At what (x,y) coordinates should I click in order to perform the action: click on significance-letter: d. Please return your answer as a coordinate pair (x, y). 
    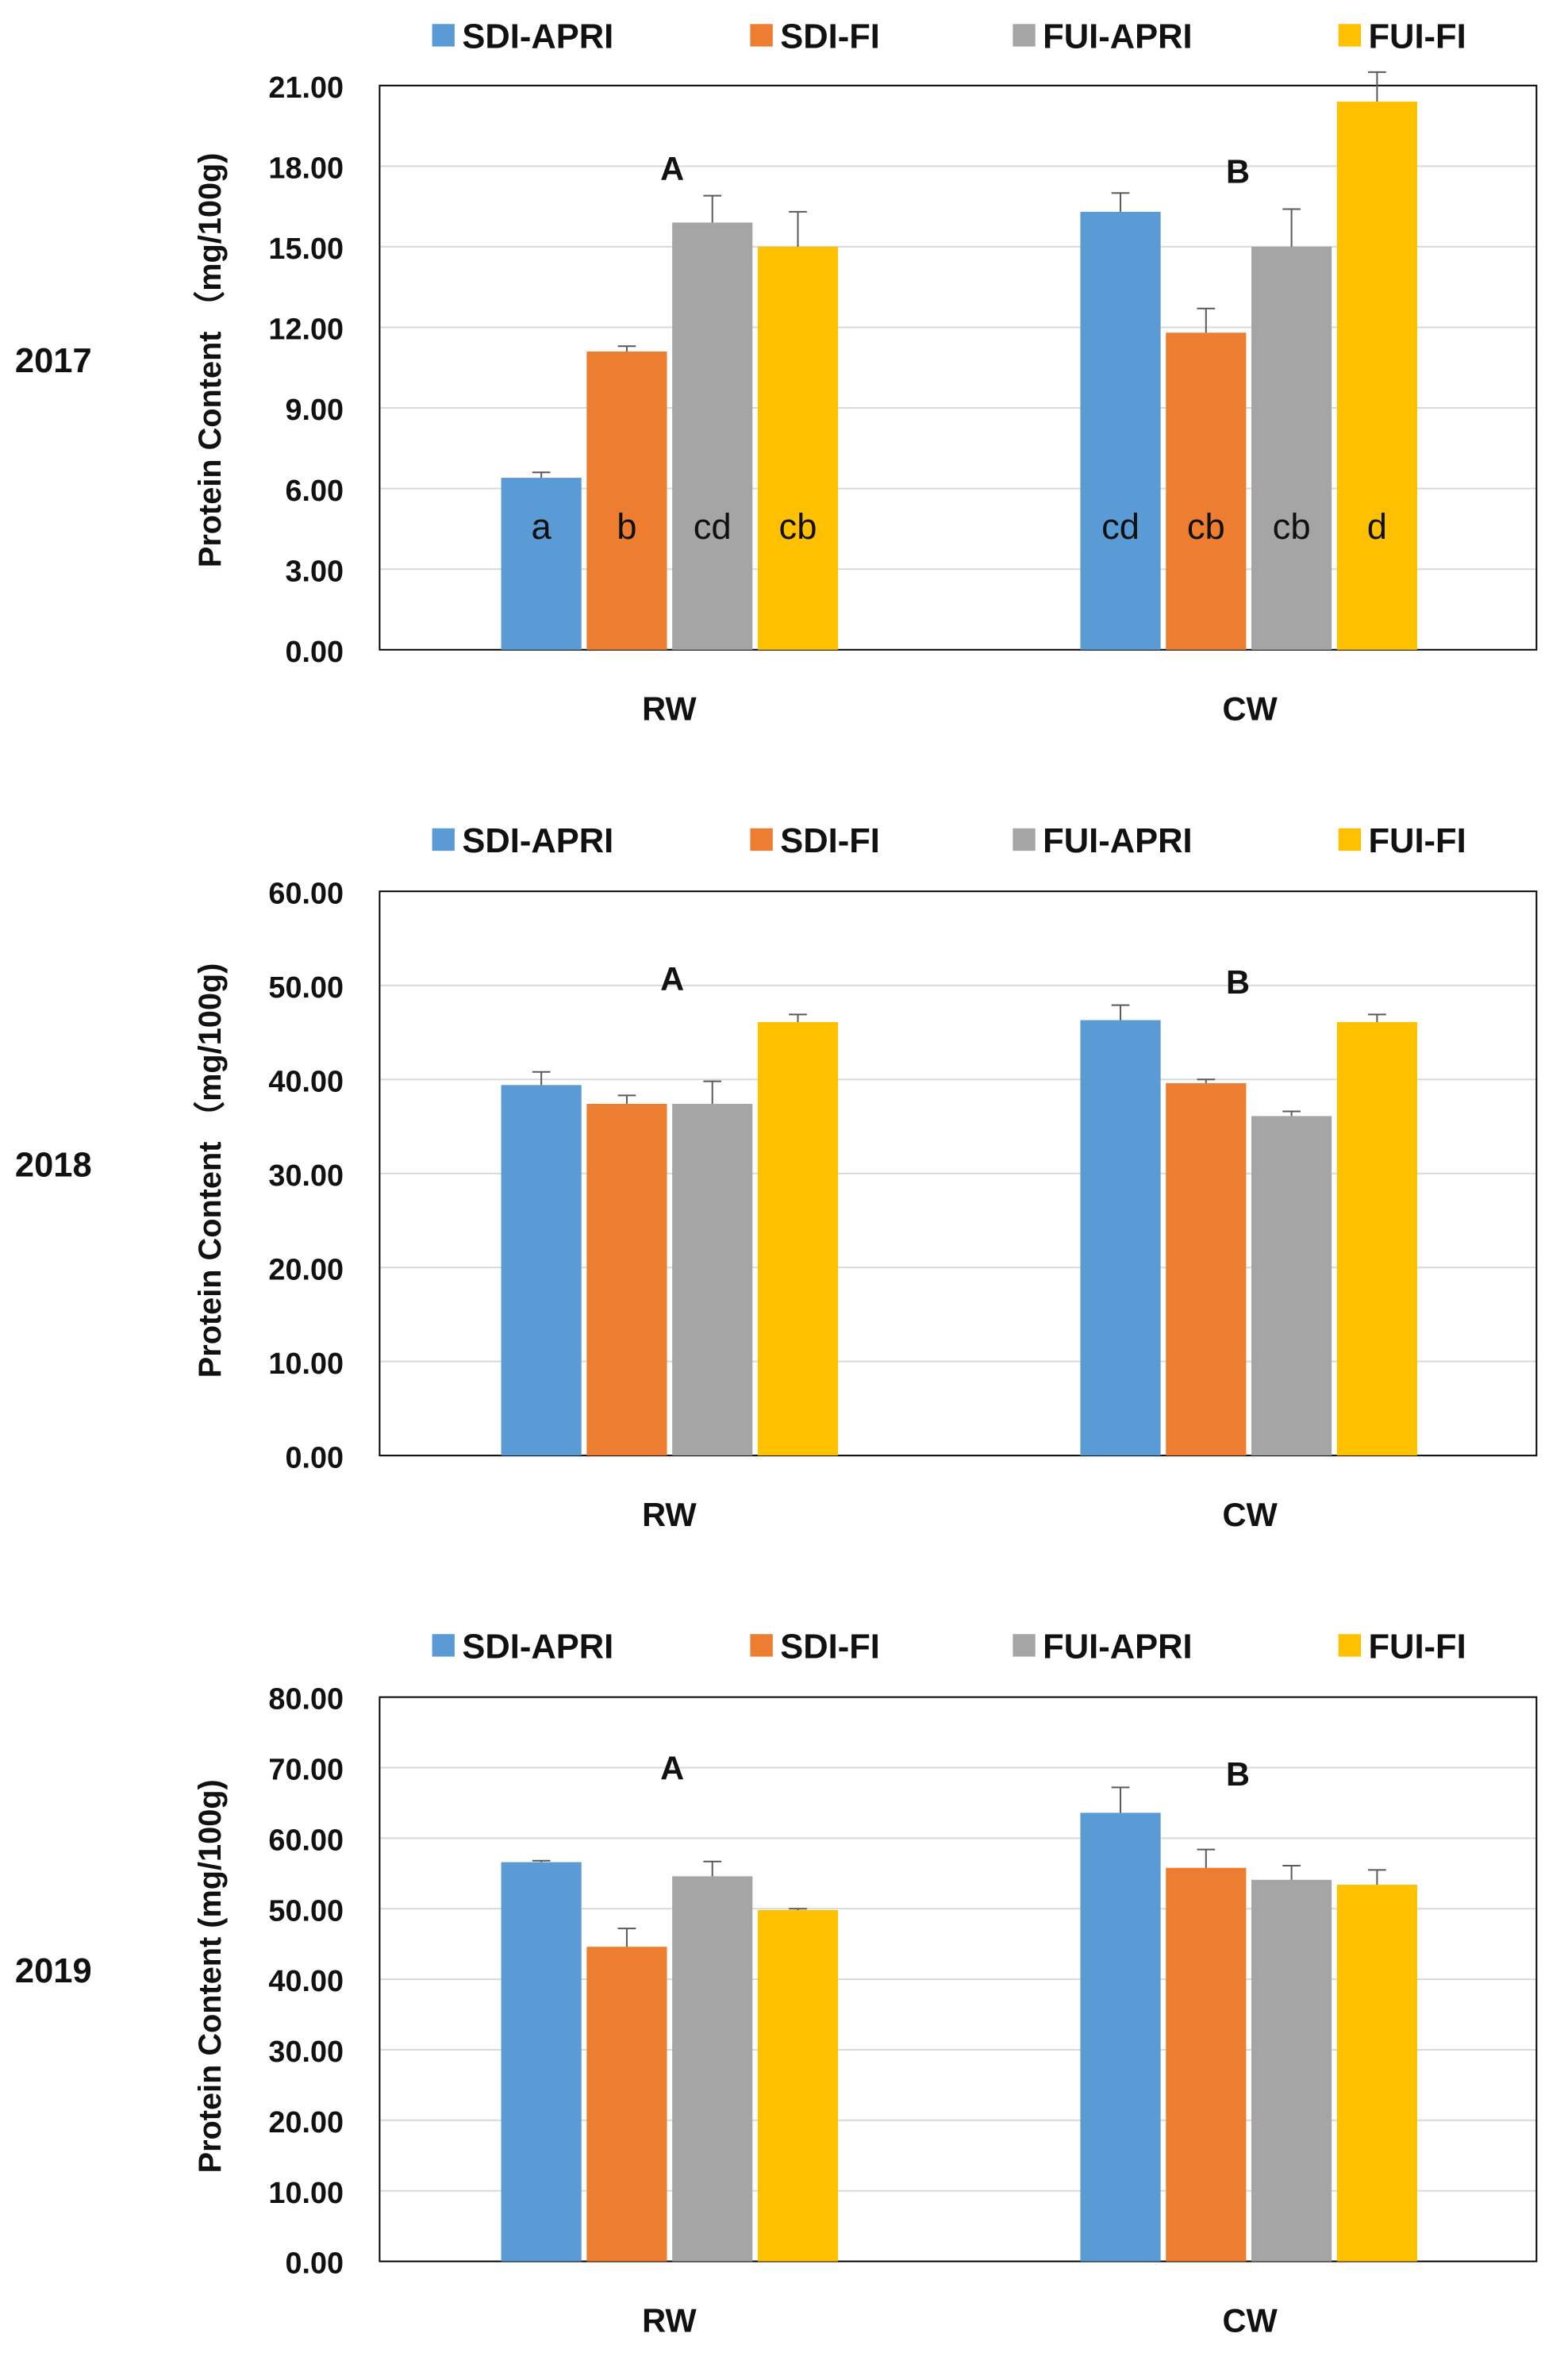
    Looking at the image, I should click on (1377, 526).